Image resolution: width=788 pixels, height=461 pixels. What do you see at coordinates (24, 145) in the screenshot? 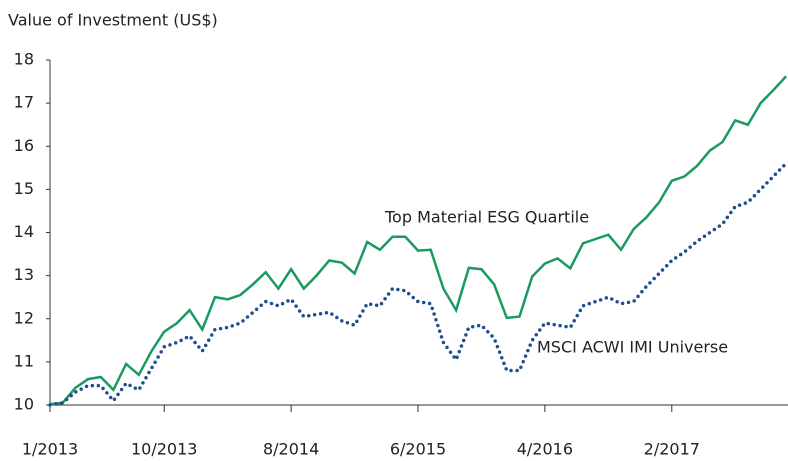
I see `y-tick-label: 16` at bounding box center [24, 145].